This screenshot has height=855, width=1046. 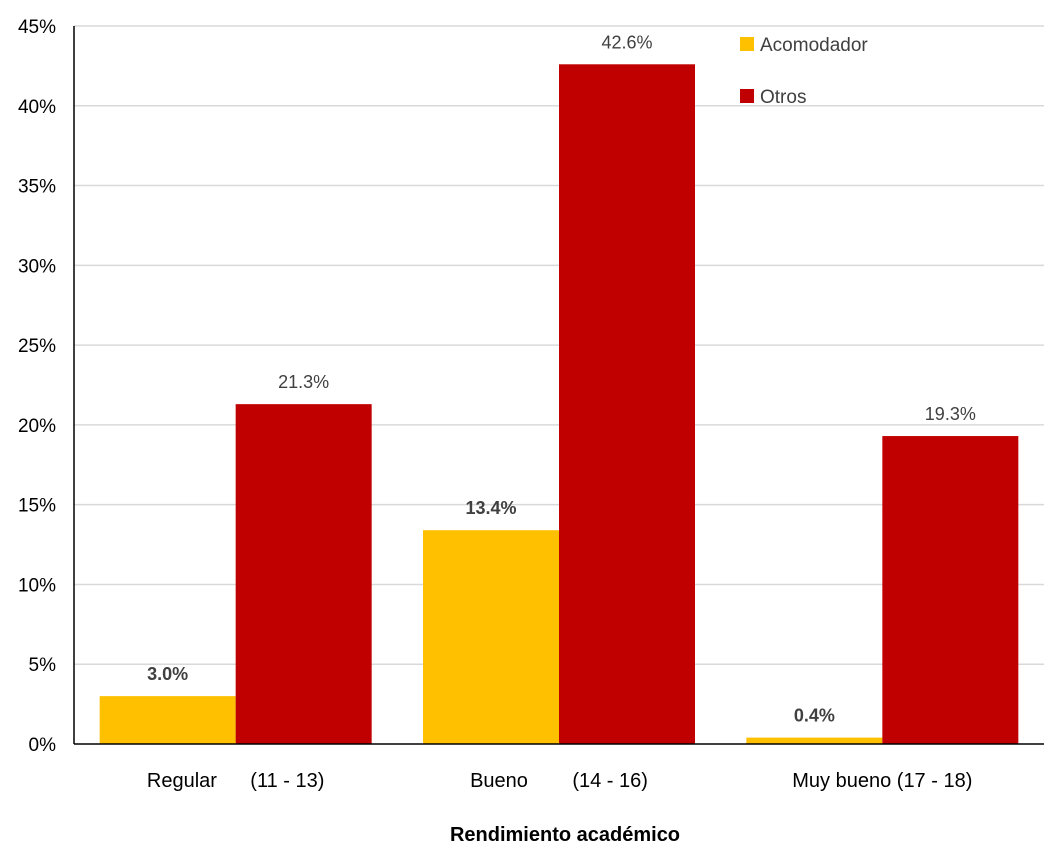 I want to click on y-tick-label: 10%, so click(x=37, y=585).